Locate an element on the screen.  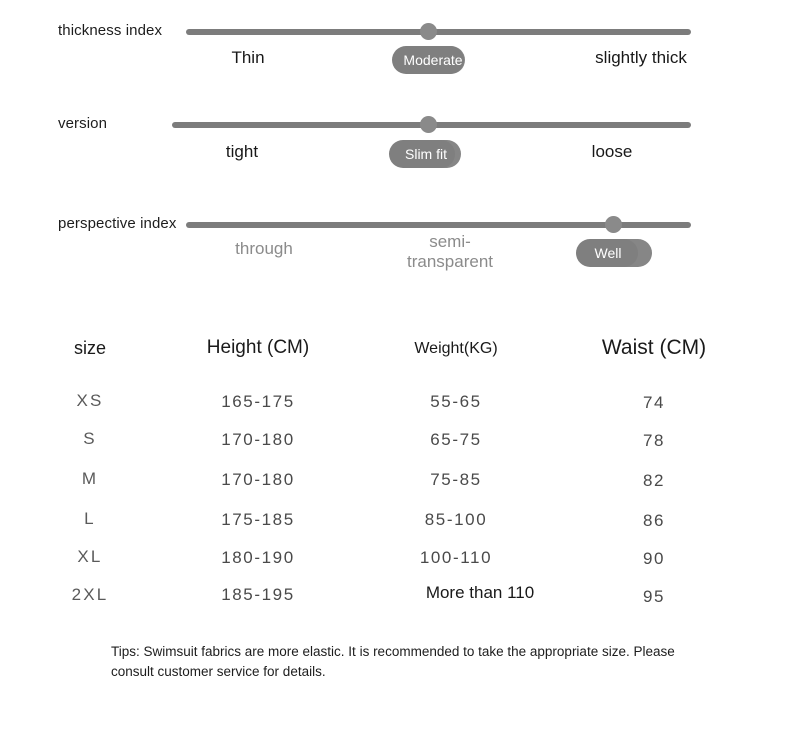
slider-thumb-perspective-index is located at coordinates (613, 224).